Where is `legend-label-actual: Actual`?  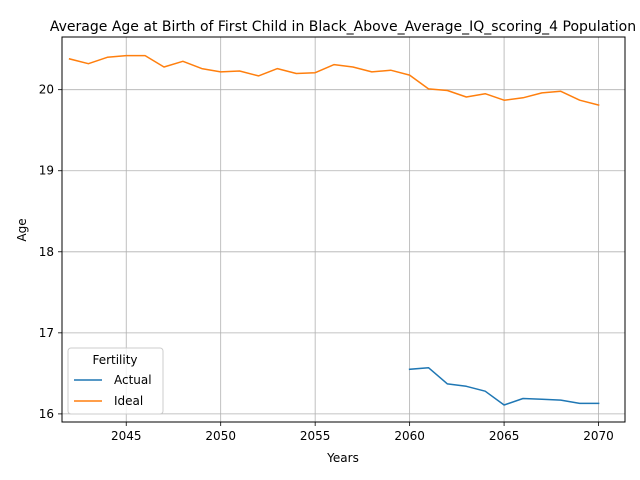
legend-label-actual: Actual is located at coordinates (133, 380).